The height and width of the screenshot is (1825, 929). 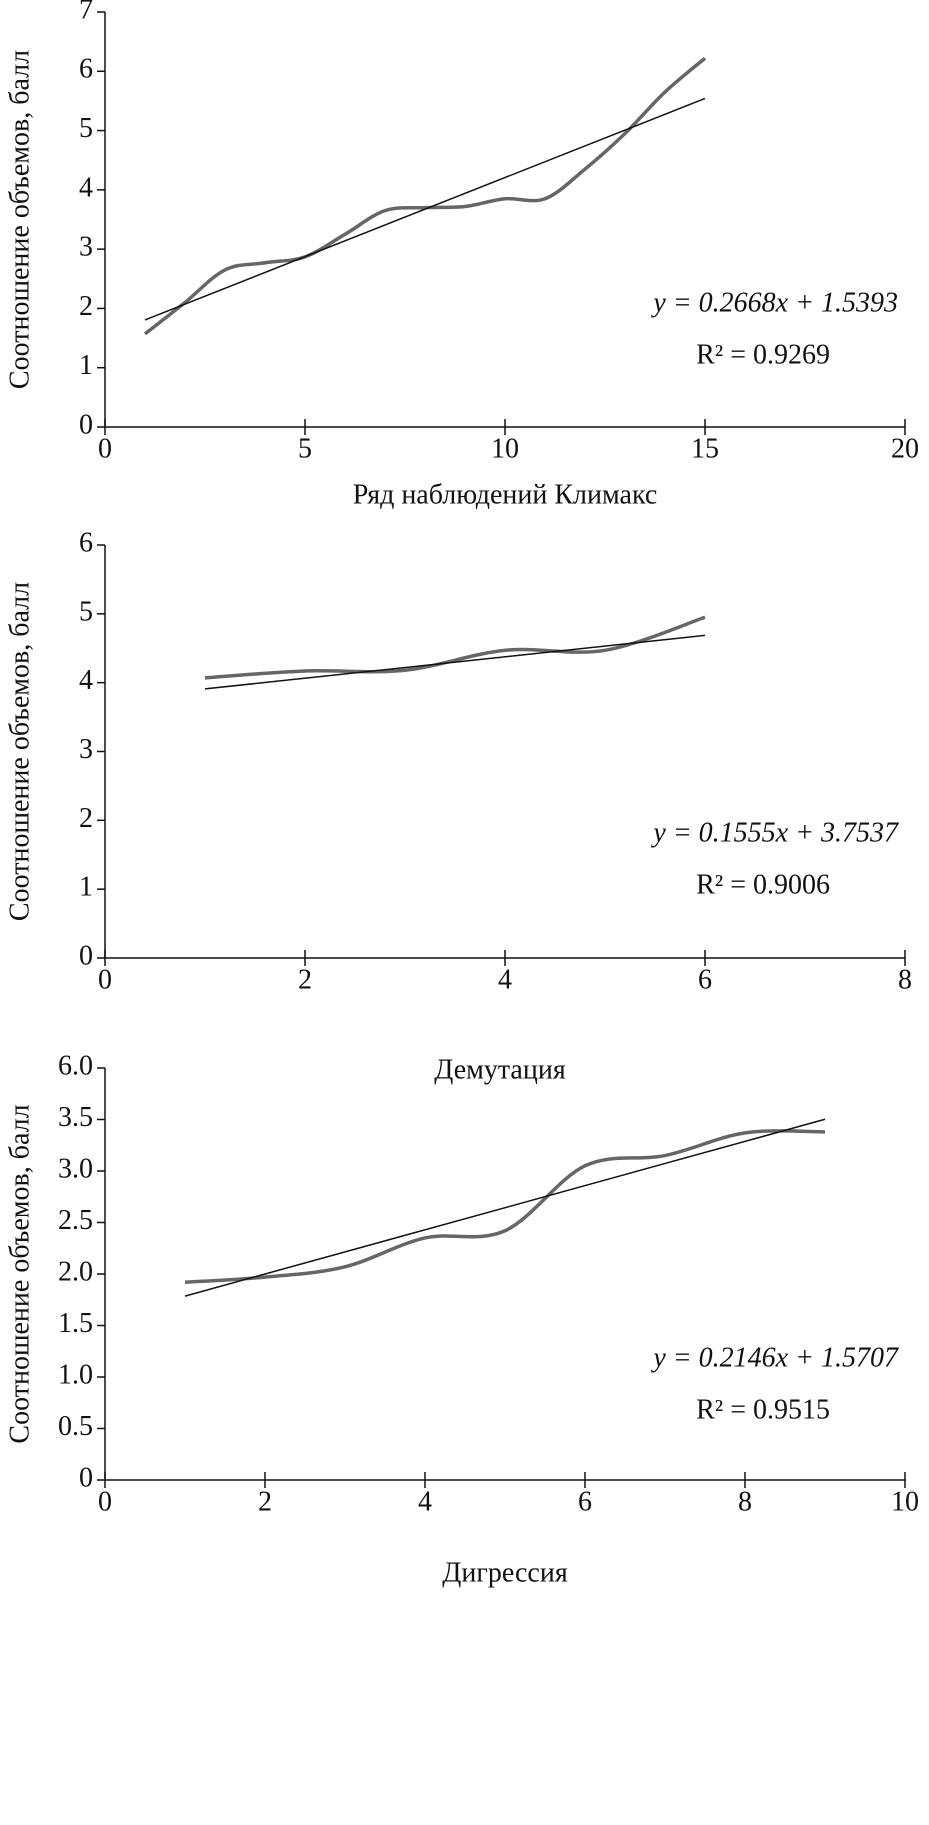 What do you see at coordinates (763, 354) in the screenshot?
I see `r-squared: R² = 0.9269` at bounding box center [763, 354].